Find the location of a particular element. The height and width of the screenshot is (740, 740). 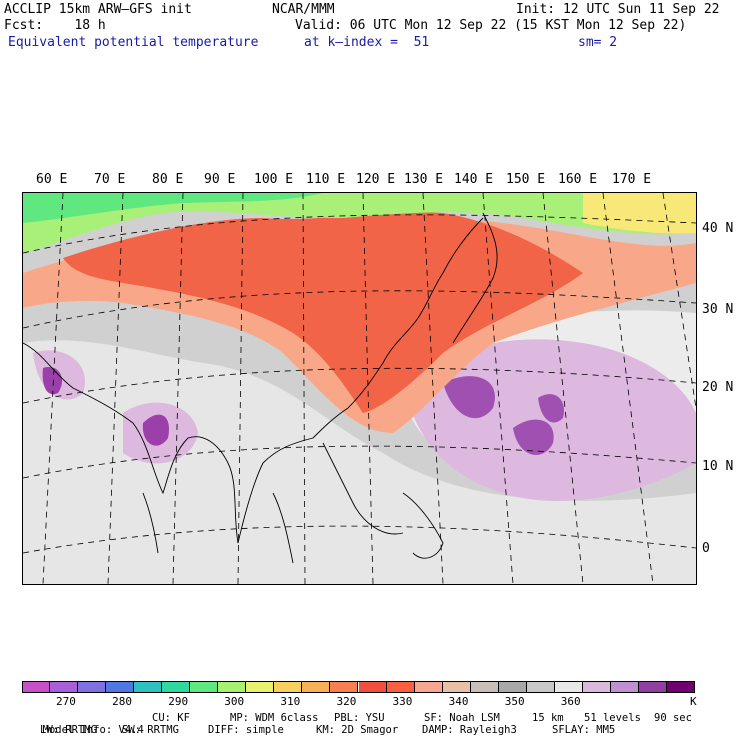

latitude-label: 20 N is located at coordinates (718, 387).